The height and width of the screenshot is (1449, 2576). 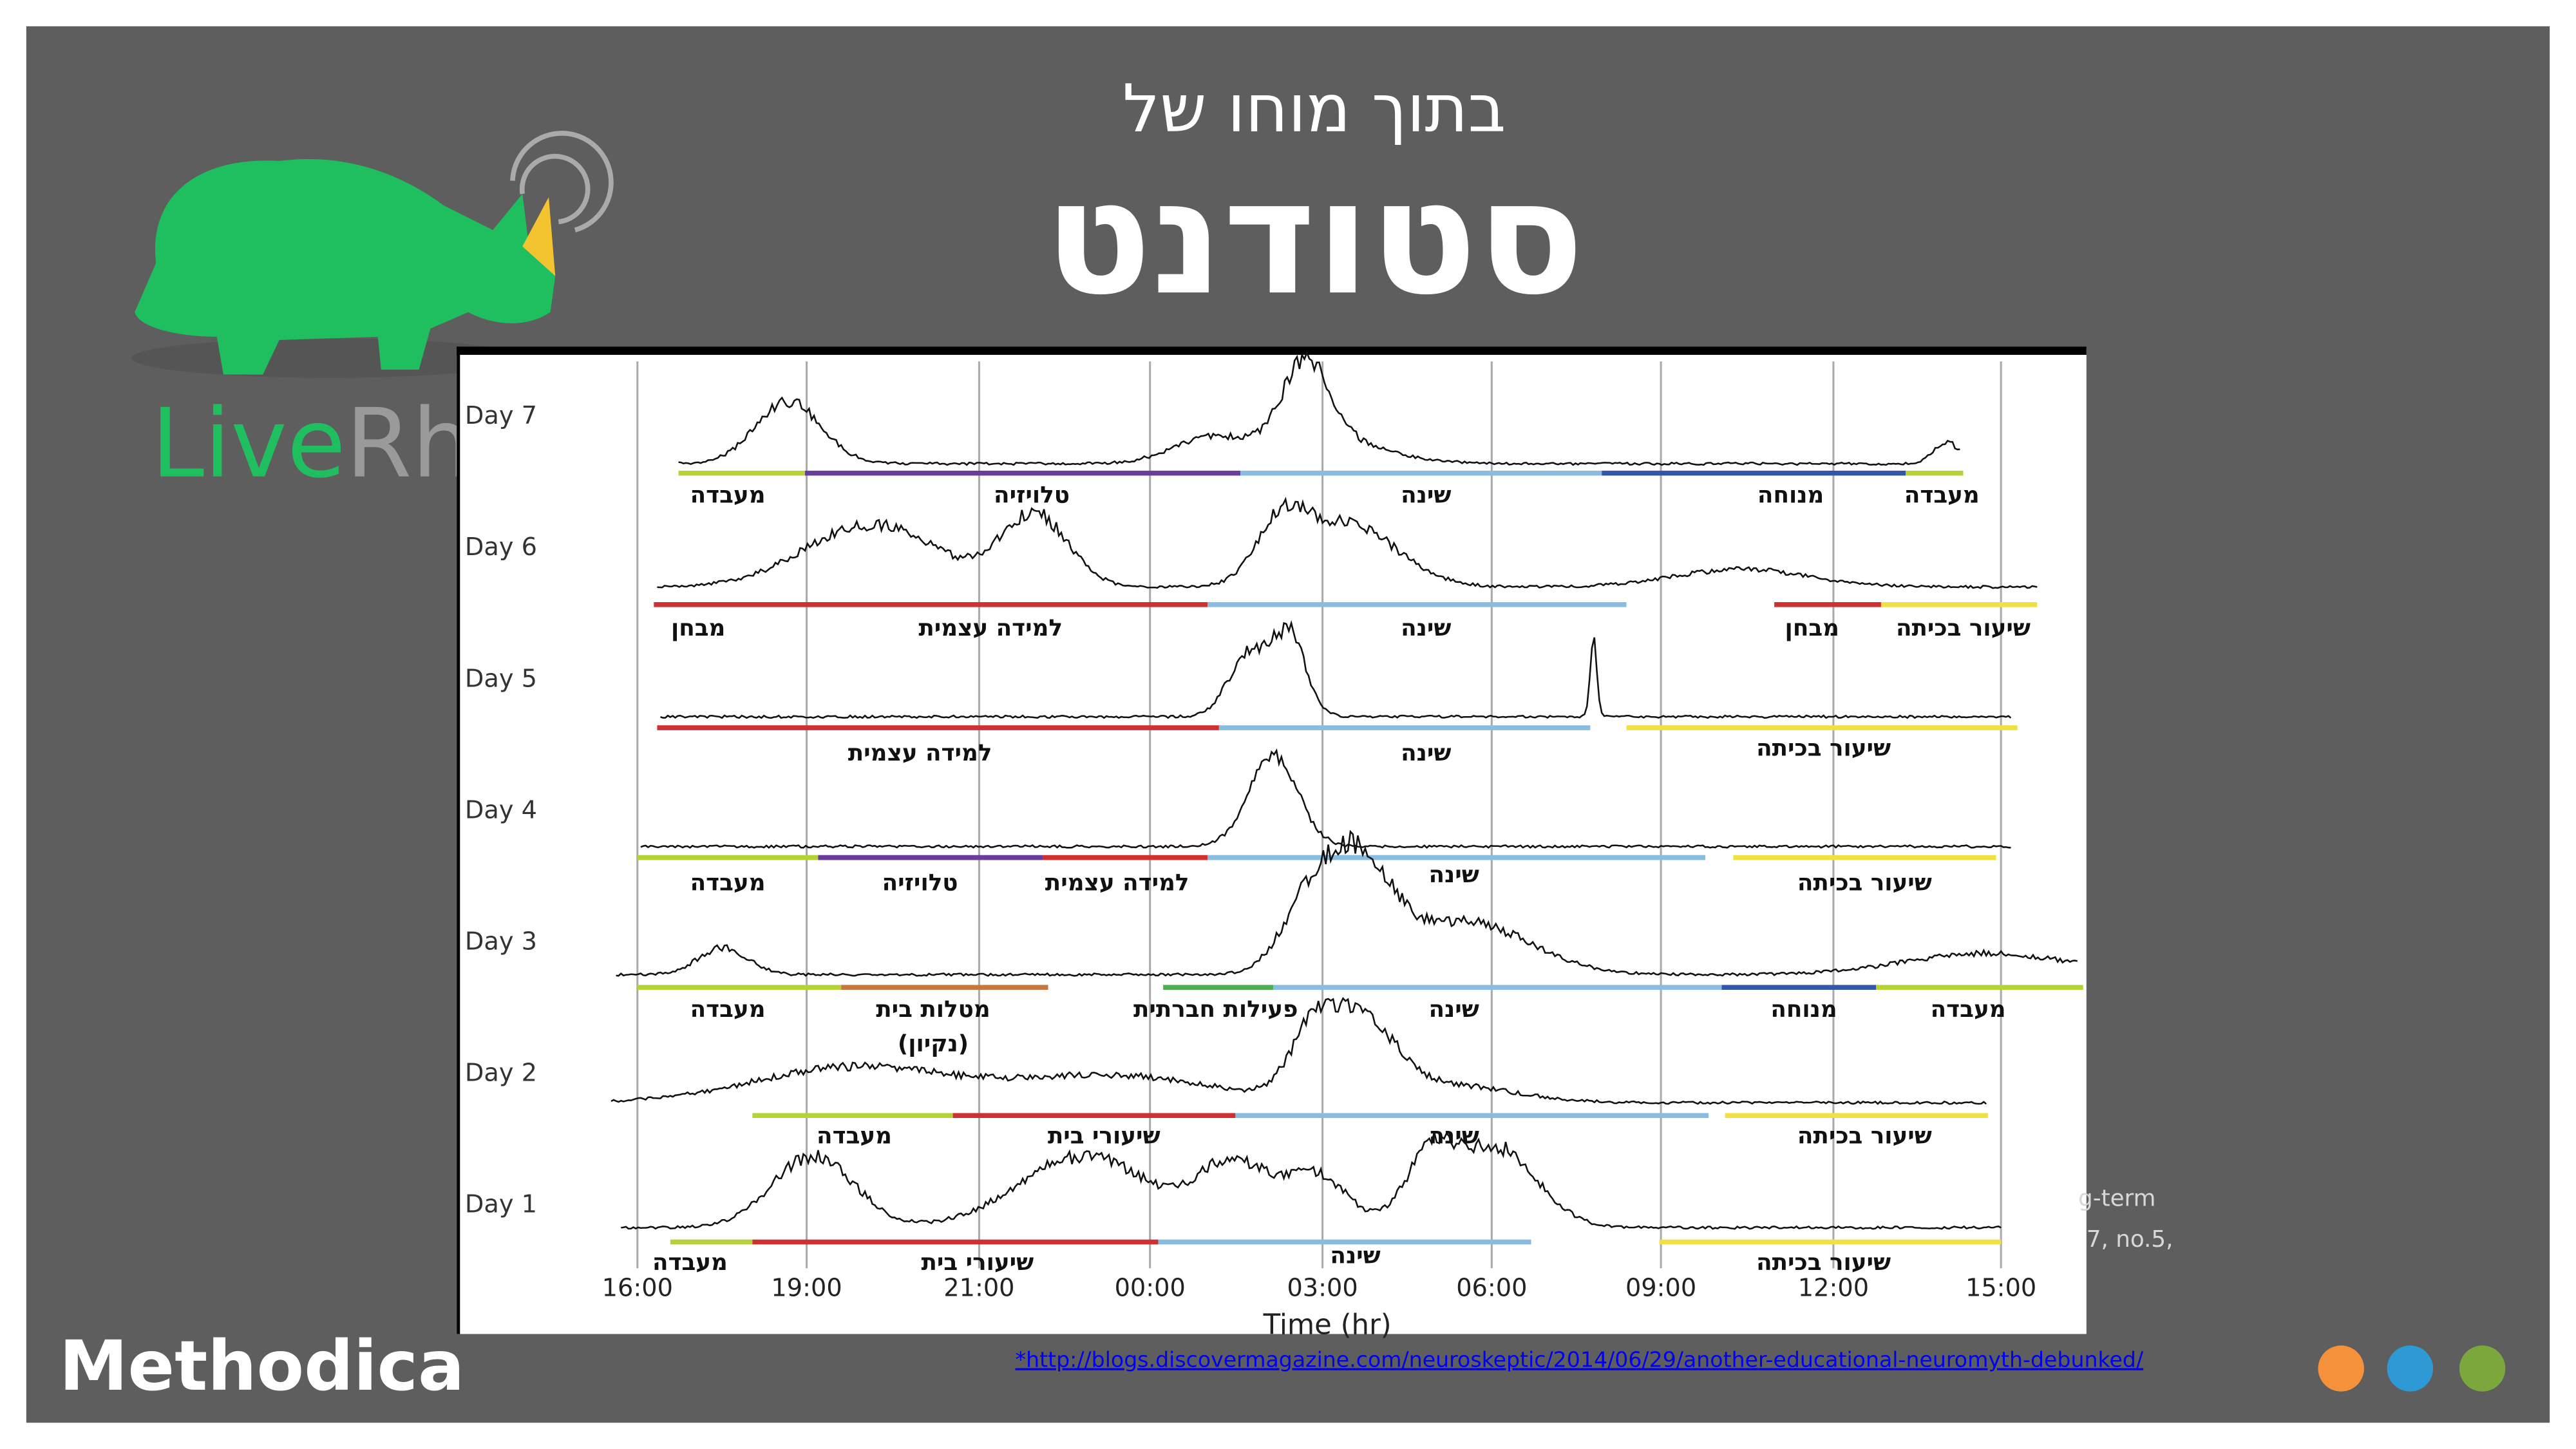 What do you see at coordinates (1327, 1325) in the screenshot?
I see `axis-title: Time (hr)` at bounding box center [1327, 1325].